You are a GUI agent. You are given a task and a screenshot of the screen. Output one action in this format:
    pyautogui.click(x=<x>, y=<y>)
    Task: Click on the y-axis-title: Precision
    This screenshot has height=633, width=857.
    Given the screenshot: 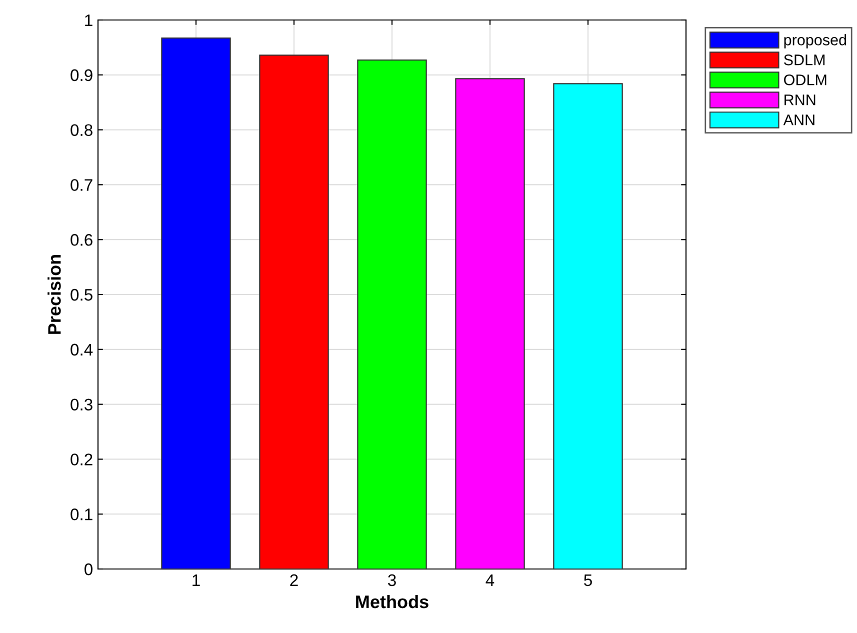 What is the action you would take?
    pyautogui.click(x=54, y=294)
    